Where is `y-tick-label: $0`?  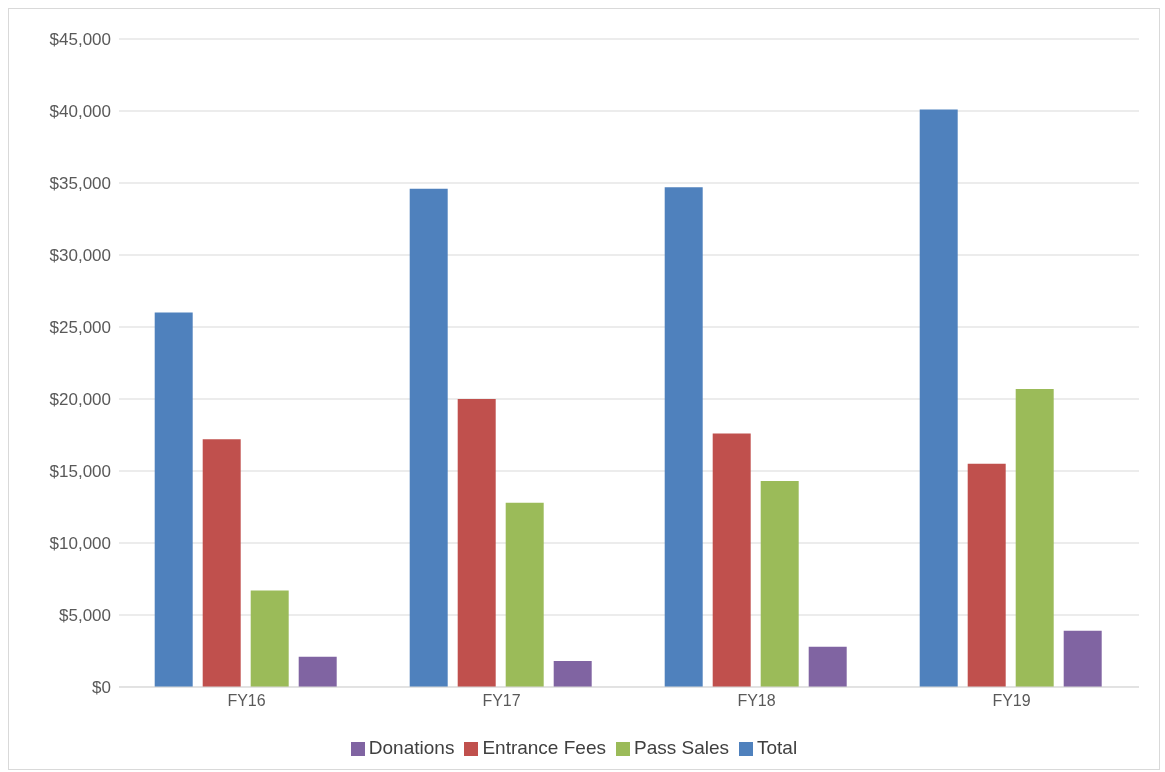
y-tick-label: $0 is located at coordinates (101, 688).